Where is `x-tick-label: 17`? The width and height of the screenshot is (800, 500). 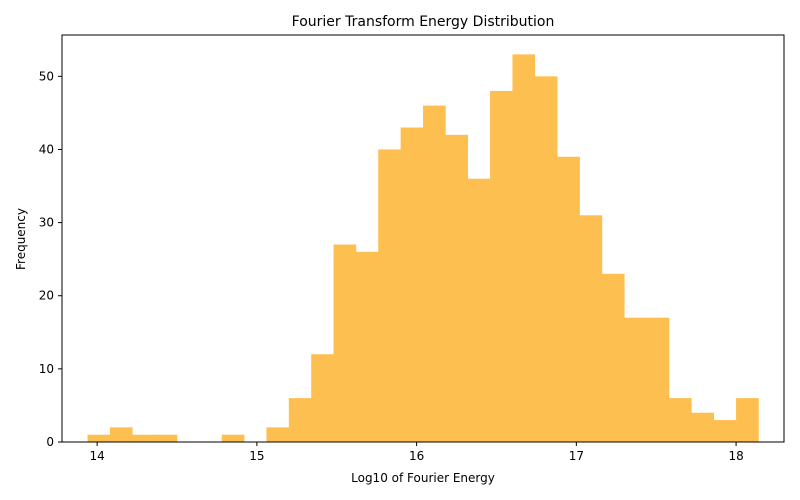
x-tick-label: 17 is located at coordinates (576, 456).